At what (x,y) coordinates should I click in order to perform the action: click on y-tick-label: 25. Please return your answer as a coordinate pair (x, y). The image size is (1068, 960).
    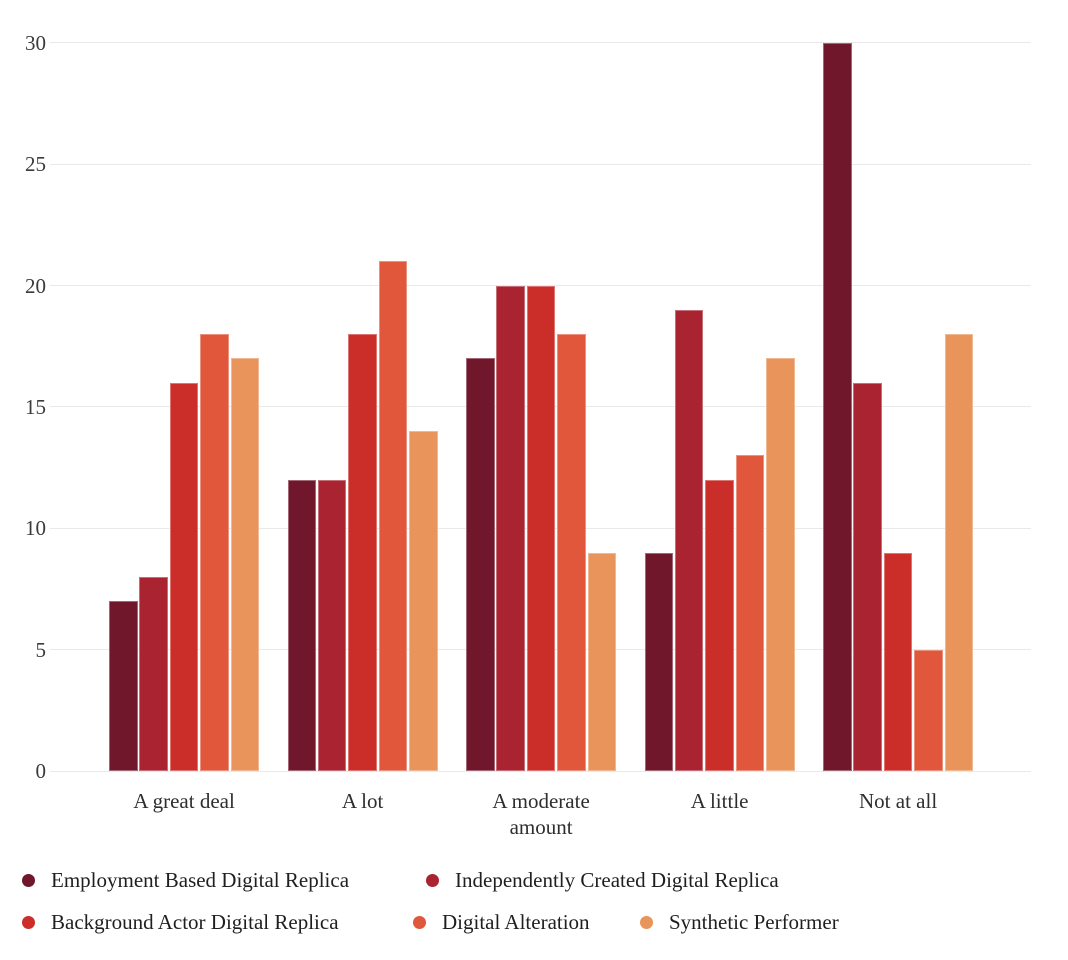
    Looking at the image, I should click on (35, 164).